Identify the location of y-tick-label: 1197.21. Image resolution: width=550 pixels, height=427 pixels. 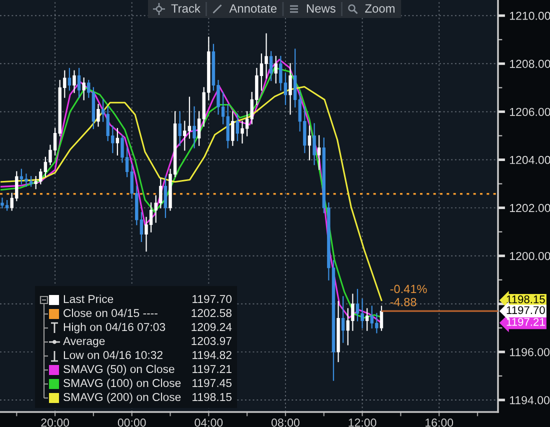
(525, 322).